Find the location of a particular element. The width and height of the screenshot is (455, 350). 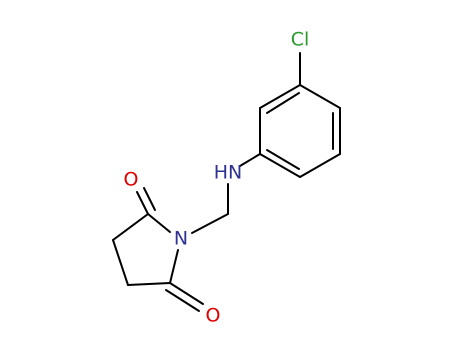

atom-label: N is located at coordinates (181, 239).